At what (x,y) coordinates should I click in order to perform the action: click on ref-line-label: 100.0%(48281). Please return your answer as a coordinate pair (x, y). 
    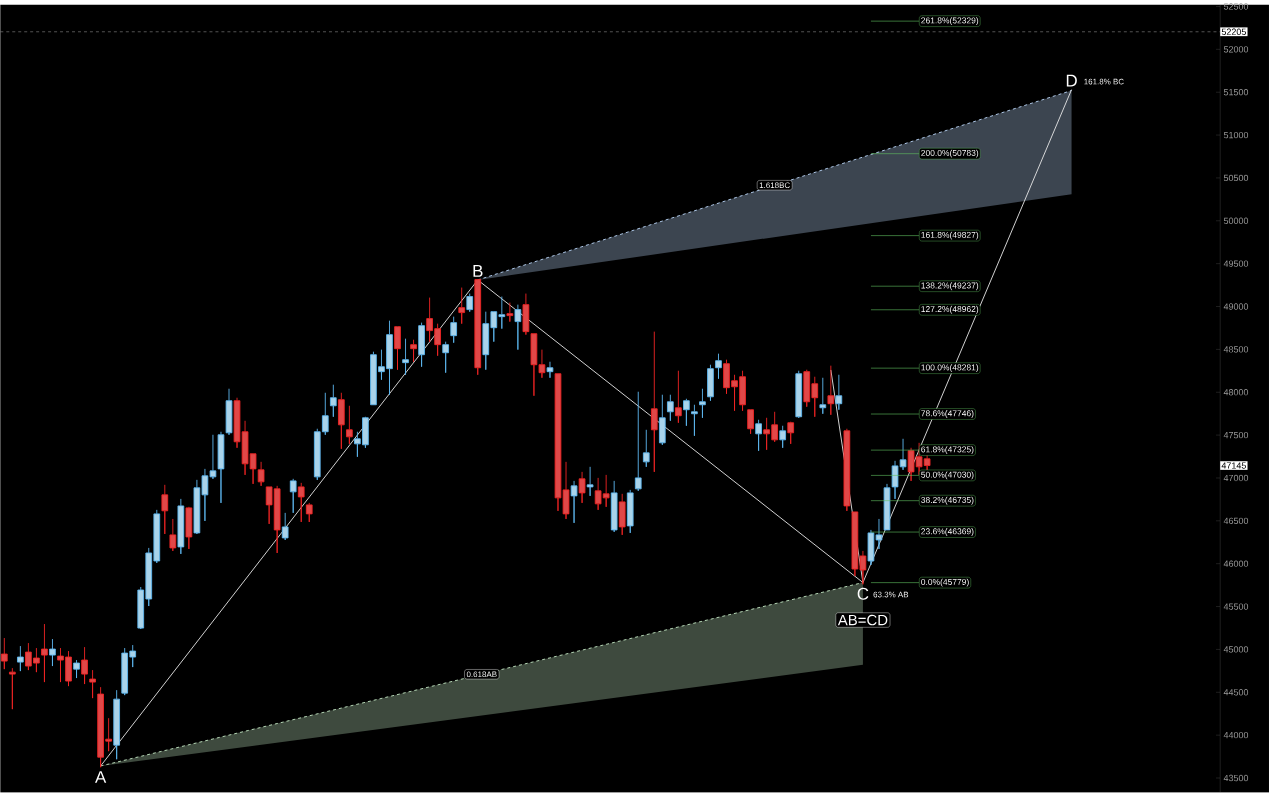
    Looking at the image, I should click on (950, 368).